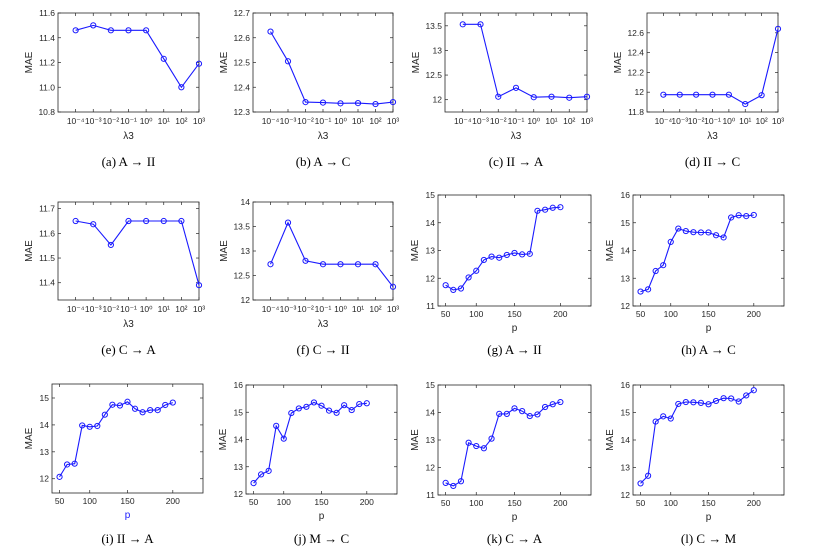  I want to click on x-tick-label: 10⁻³, so click(93, 121).